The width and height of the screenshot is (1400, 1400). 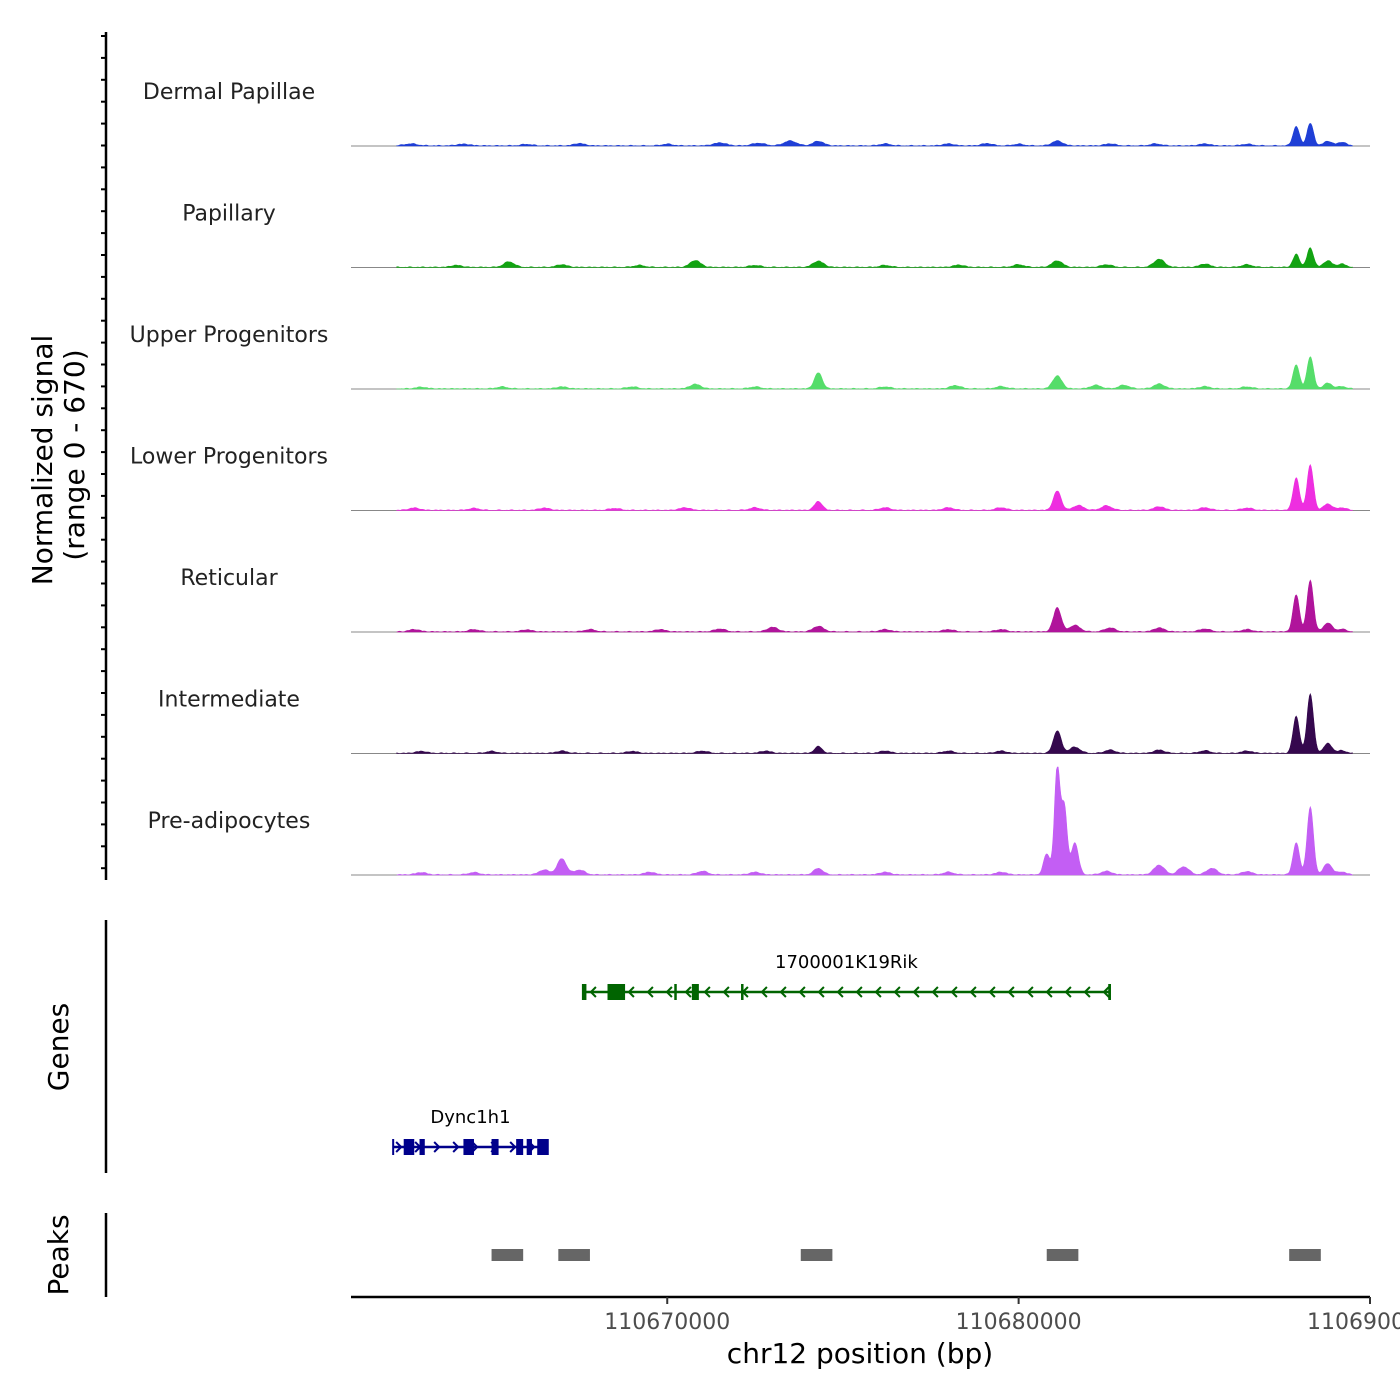 What do you see at coordinates (1353, 1322) in the screenshot?
I see `x-tick-label: 110690000` at bounding box center [1353, 1322].